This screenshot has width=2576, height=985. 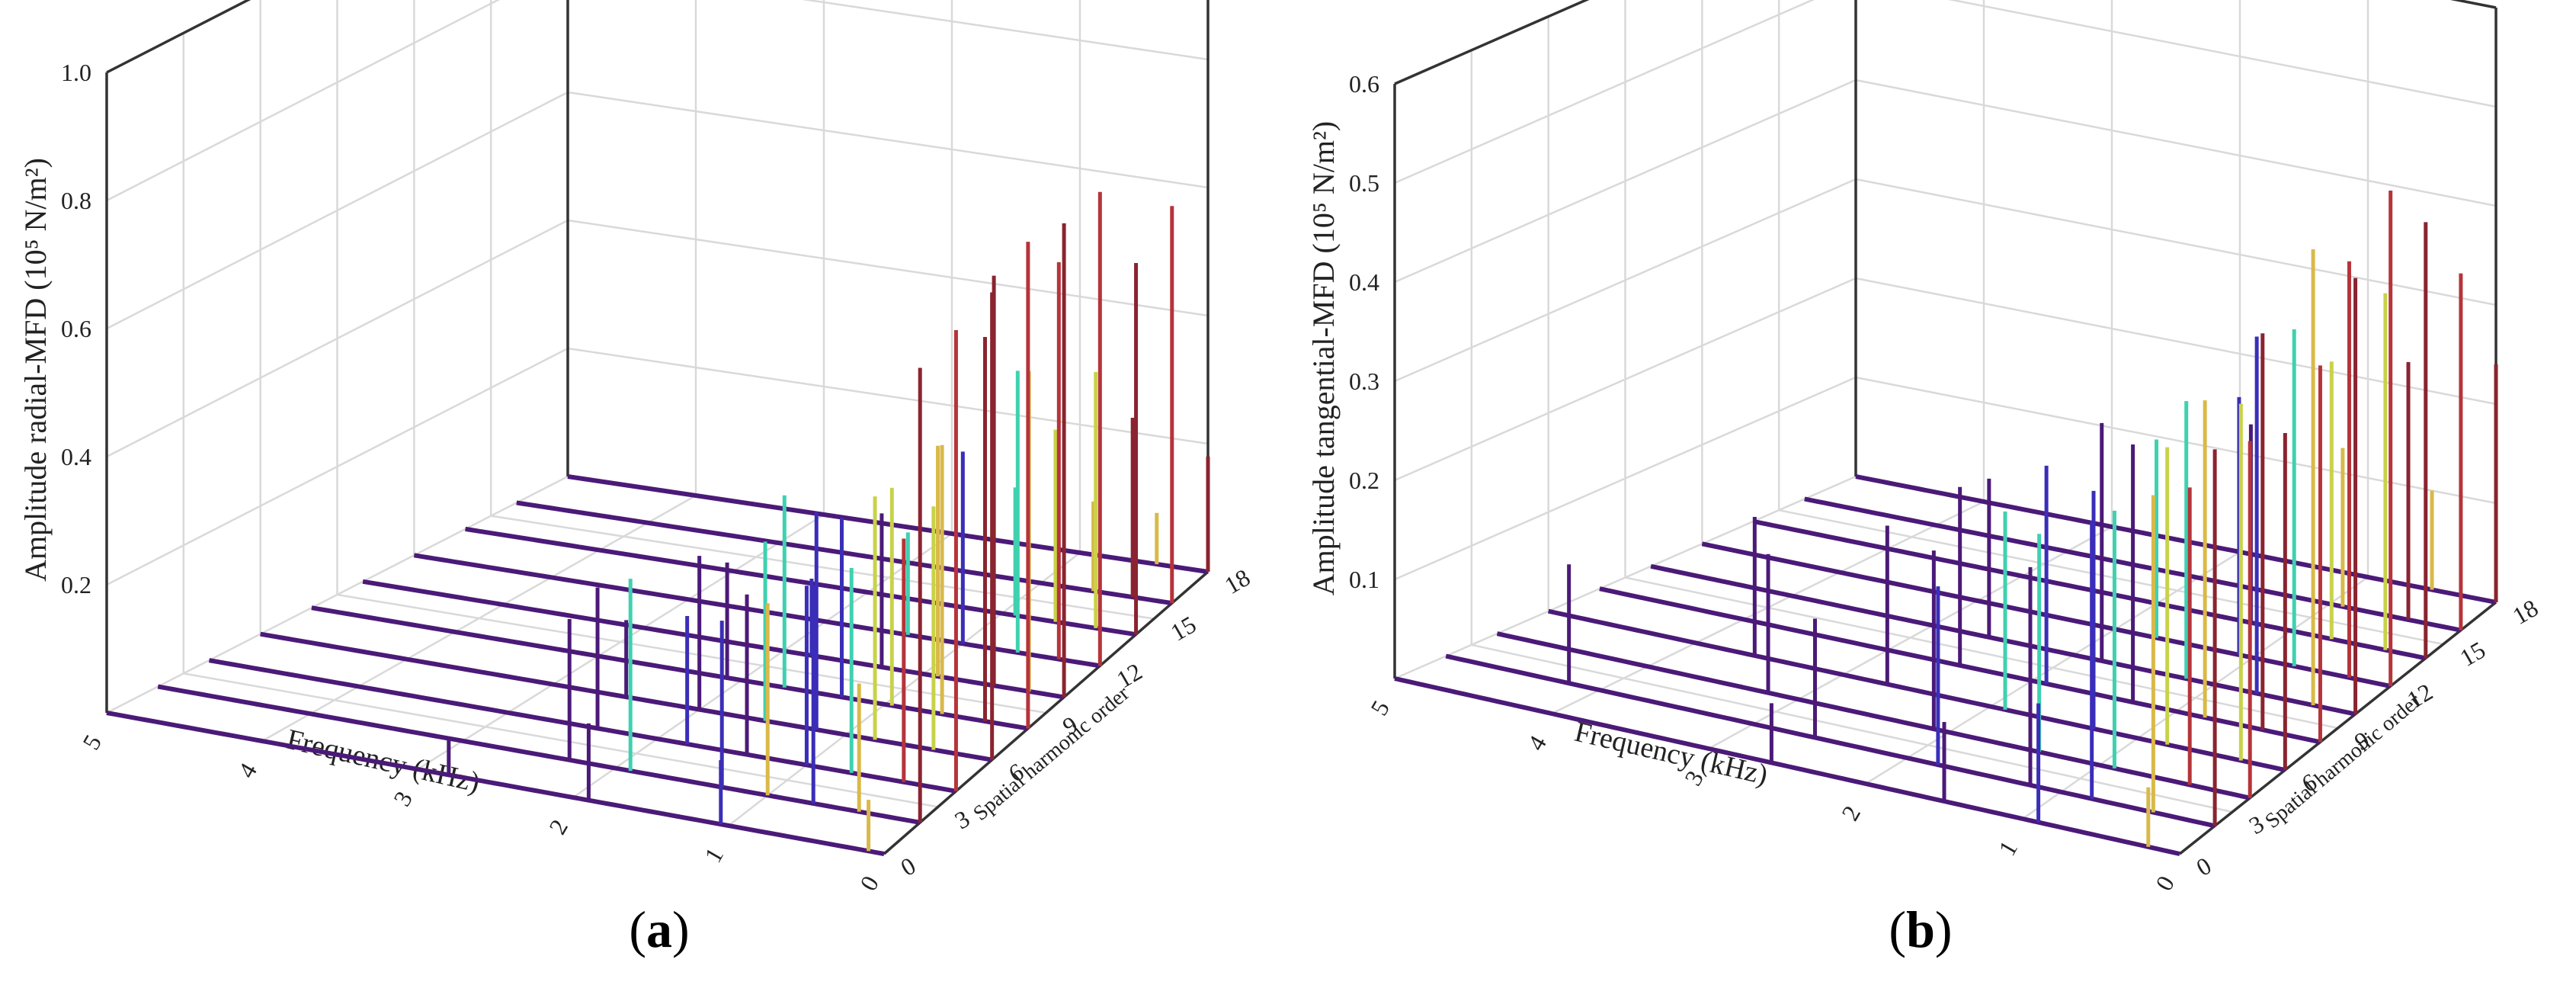 What do you see at coordinates (76, 72) in the screenshot?
I see `y-tick-label: 1.0` at bounding box center [76, 72].